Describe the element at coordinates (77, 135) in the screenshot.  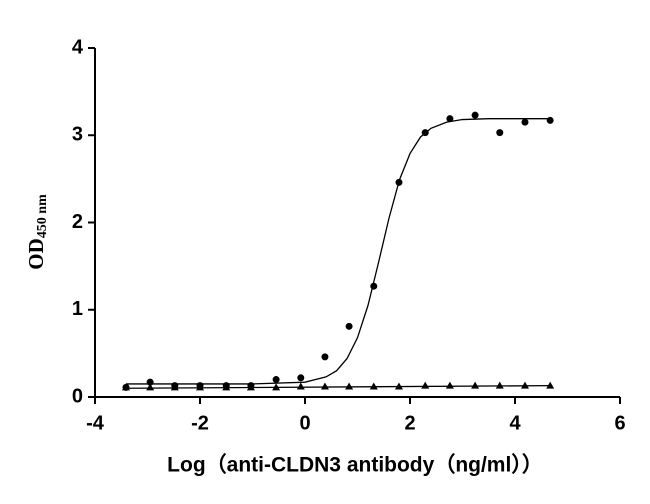
I see `y-tick-label: 3` at that location.